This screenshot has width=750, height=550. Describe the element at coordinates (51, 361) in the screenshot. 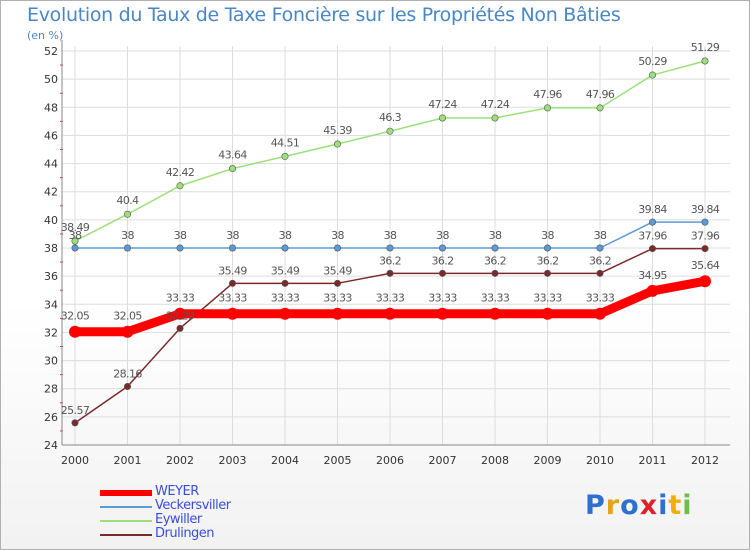

I see `y-tick-label: 30` at that location.